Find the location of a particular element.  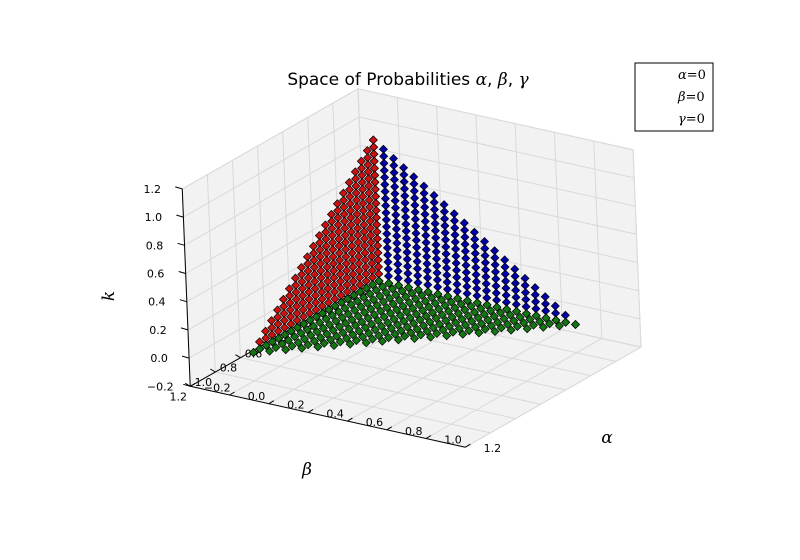

alpha-tick-label: 1.0 is located at coordinates (453, 440).